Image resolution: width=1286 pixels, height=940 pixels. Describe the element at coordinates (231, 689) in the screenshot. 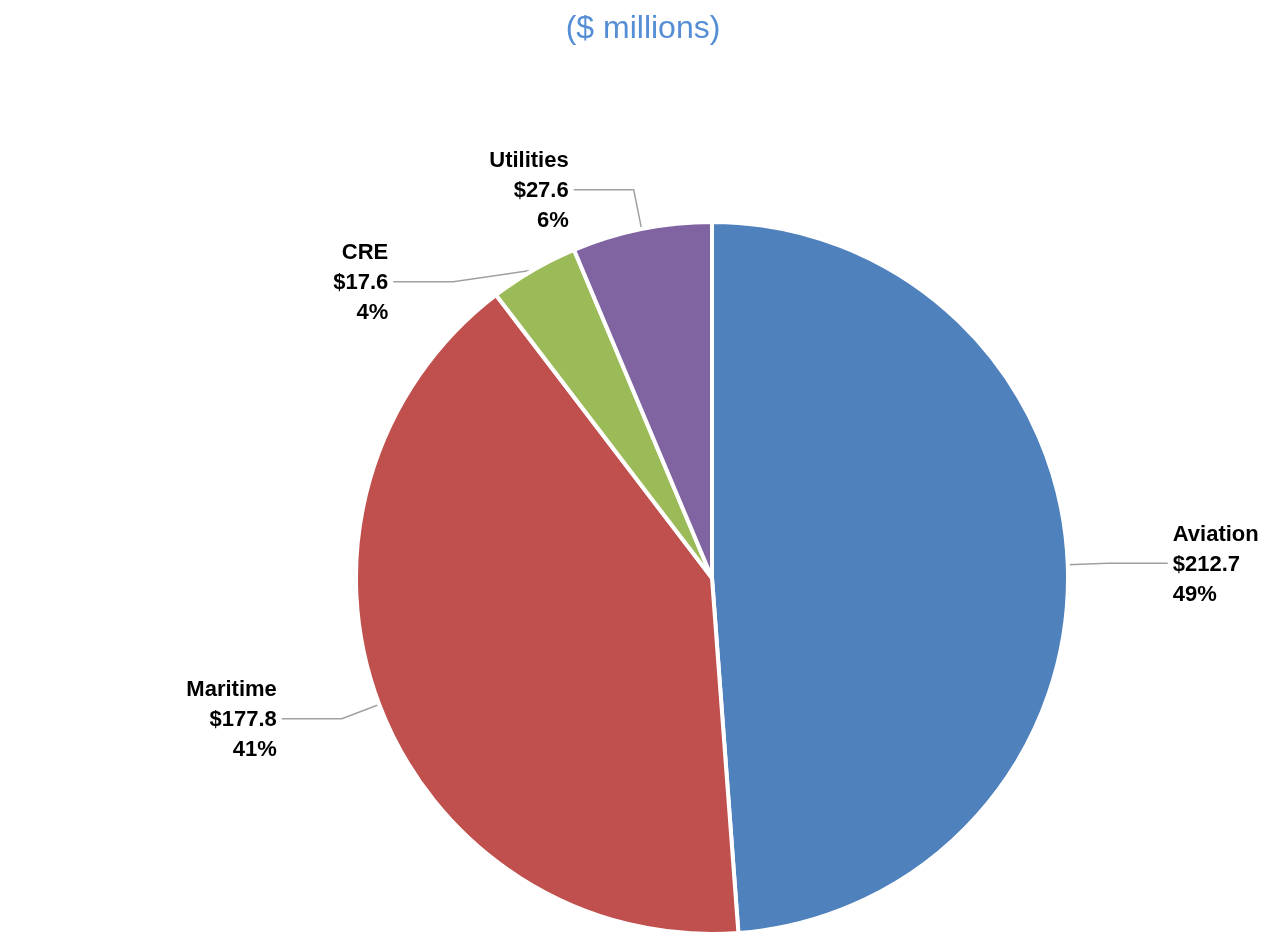

I see `slice-label: Maritime` at that location.